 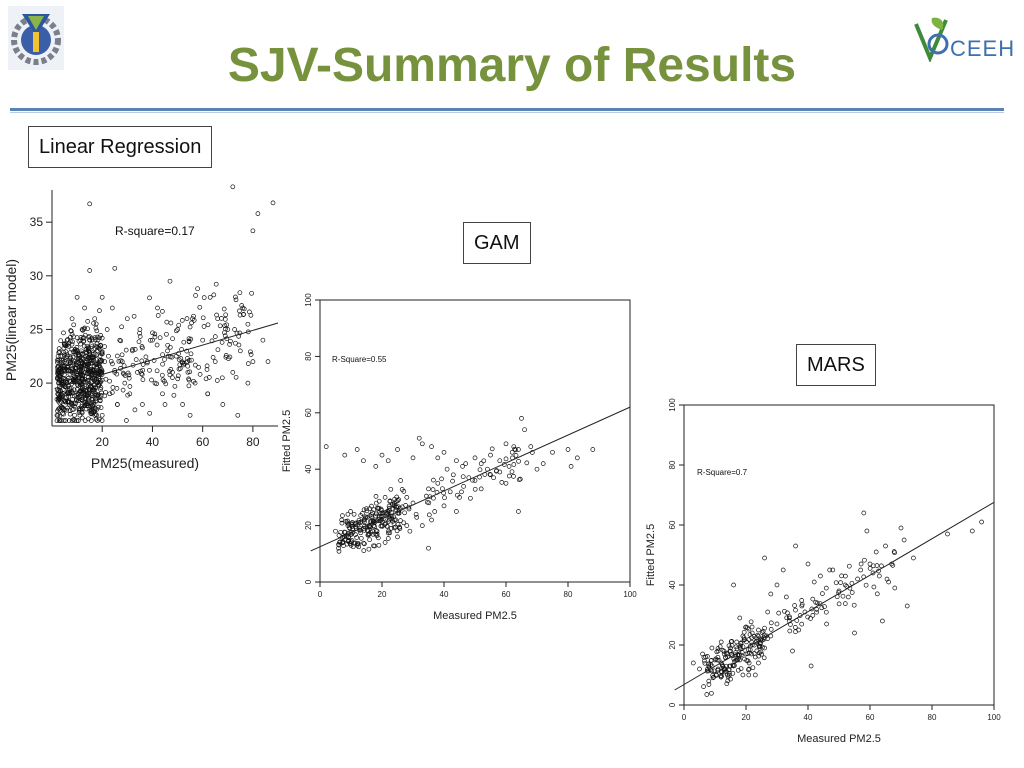 I want to click on y-tick-label: 35, so click(x=37, y=222).